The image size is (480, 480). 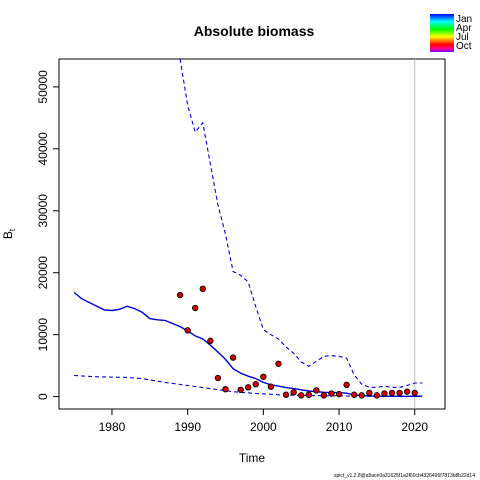 I want to click on y-axis-title-group: Bt, so click(x=9, y=233).